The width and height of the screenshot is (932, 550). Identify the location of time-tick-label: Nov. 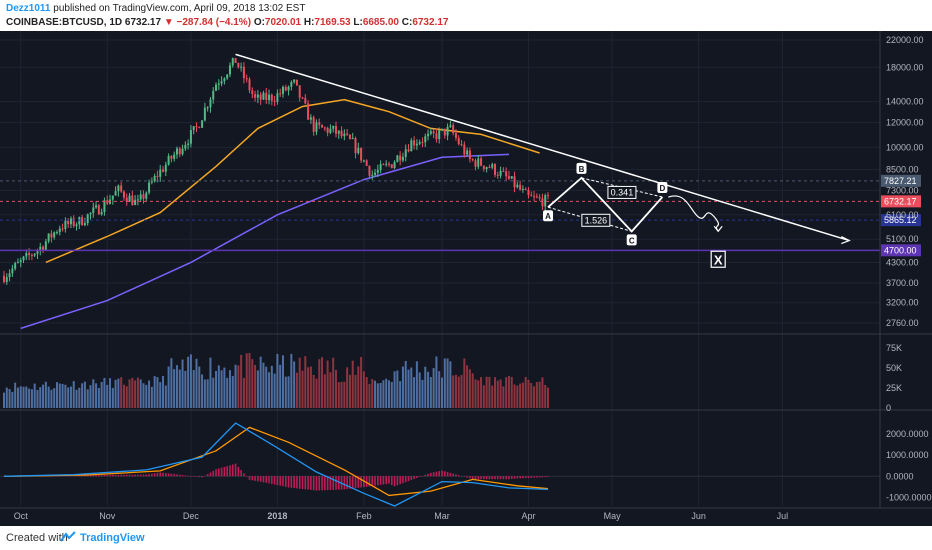
(107, 516).